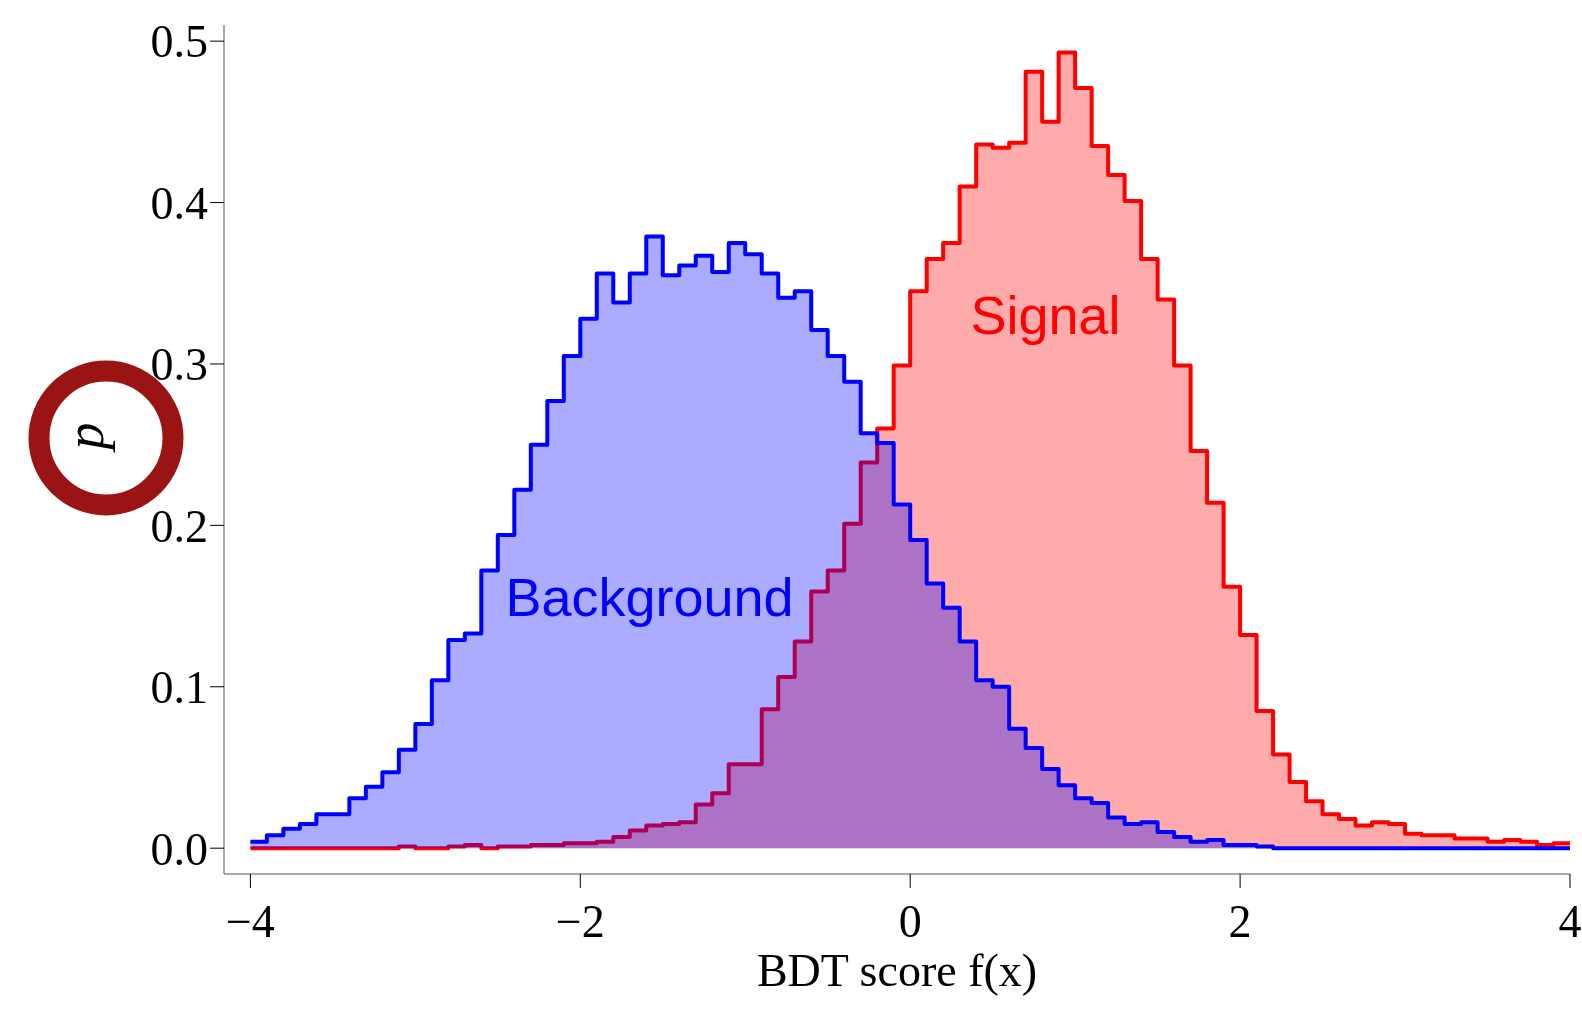 The width and height of the screenshot is (1582, 1016). Describe the element at coordinates (910, 921) in the screenshot. I see `x-tick-label: 0` at that location.